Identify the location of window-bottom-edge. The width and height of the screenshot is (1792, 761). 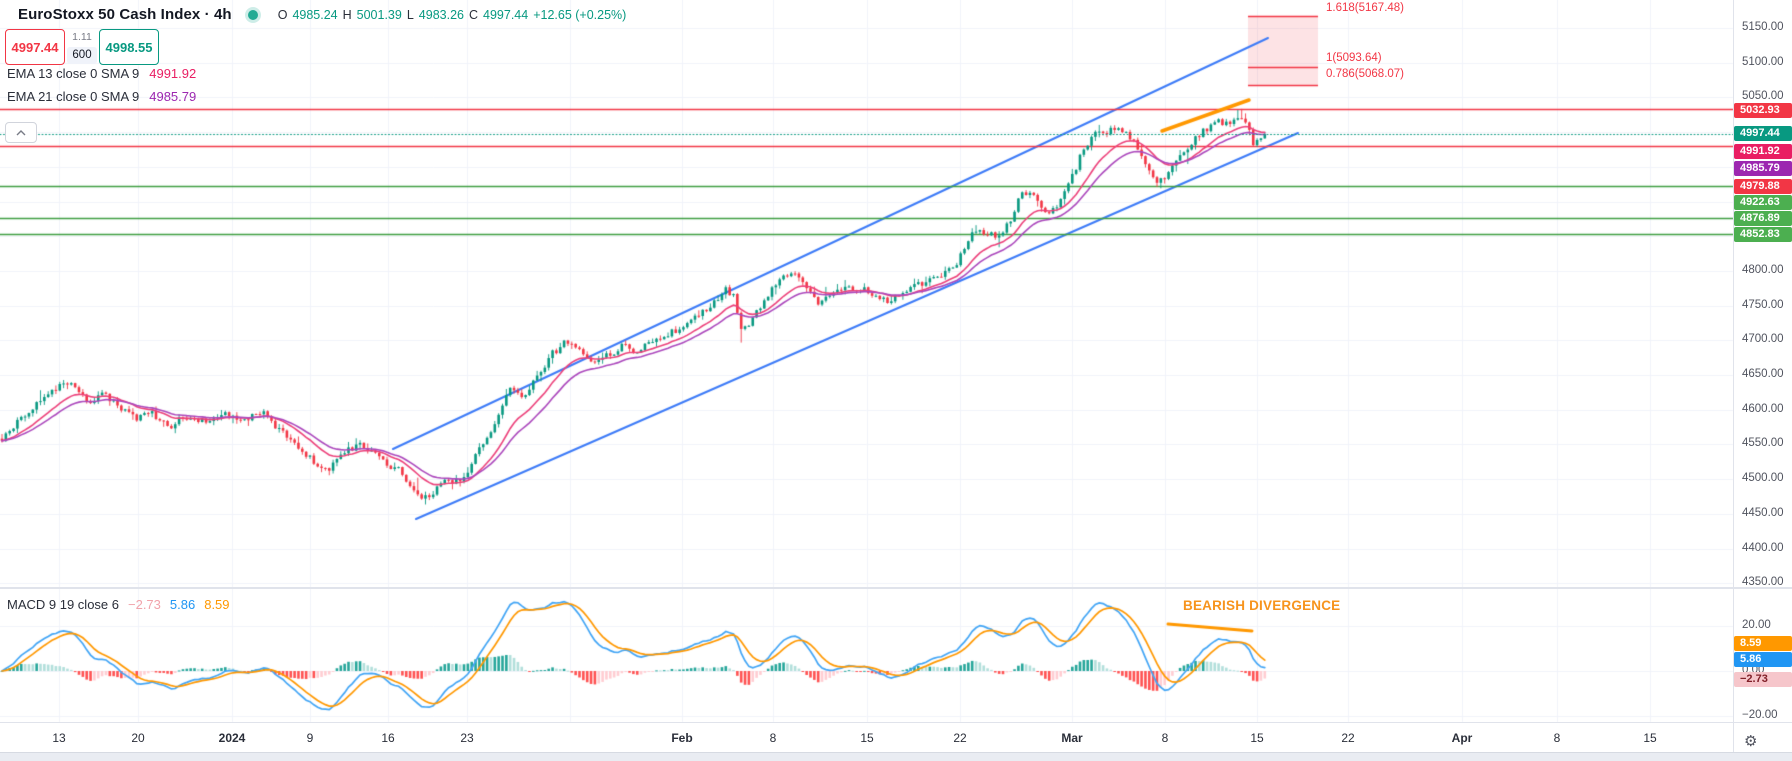
(896, 756).